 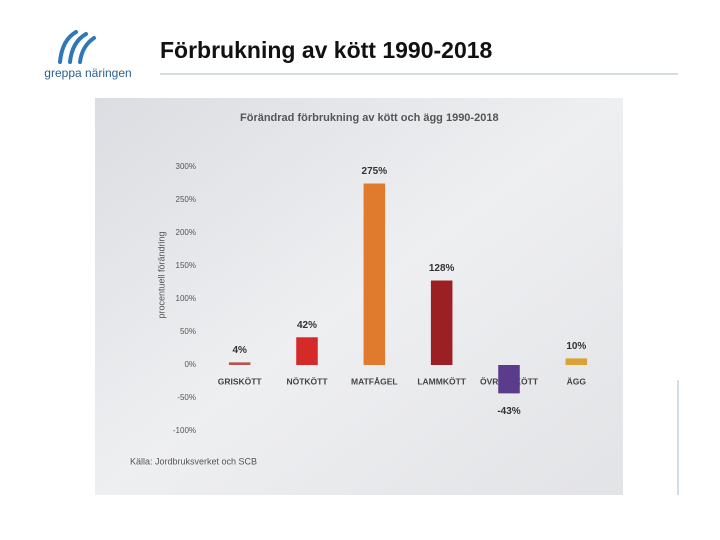 What do you see at coordinates (326, 50) in the screenshot?
I see `slide-title: Förbrukning av kött 1990-2018` at bounding box center [326, 50].